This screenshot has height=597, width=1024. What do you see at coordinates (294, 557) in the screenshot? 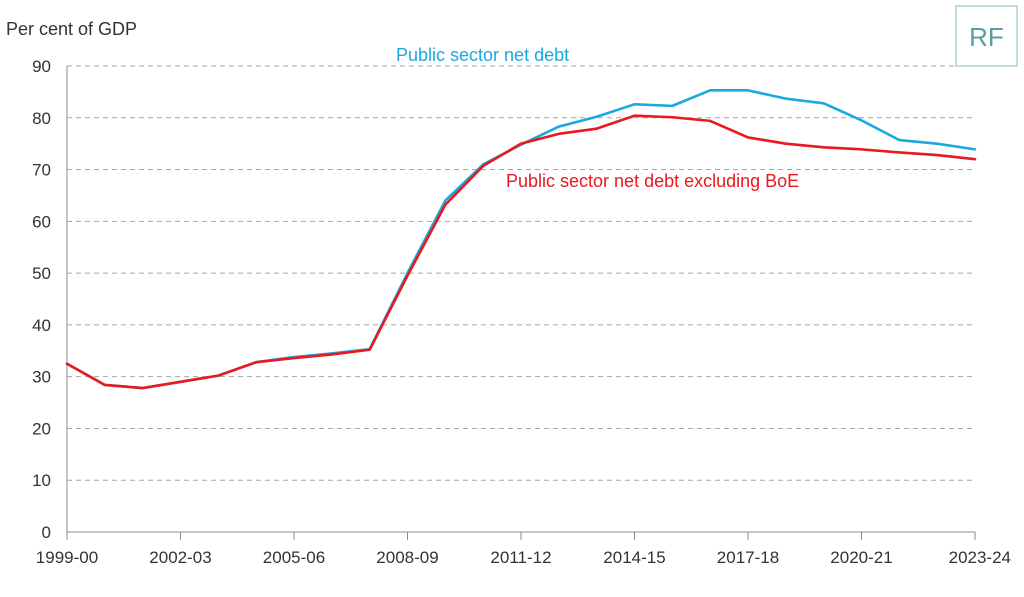
I see `x-tick-label: 2005-06` at bounding box center [294, 557].